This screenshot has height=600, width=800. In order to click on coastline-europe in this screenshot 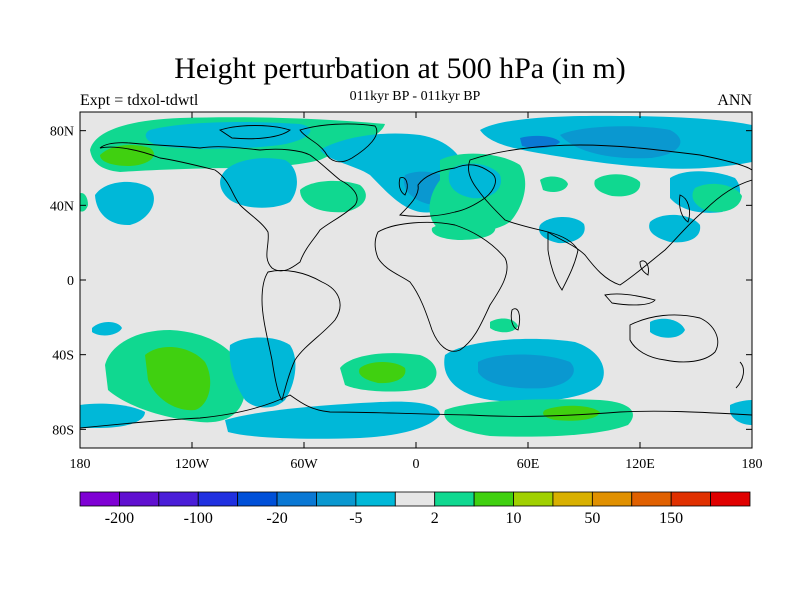, I will do `click(447, 190)`.